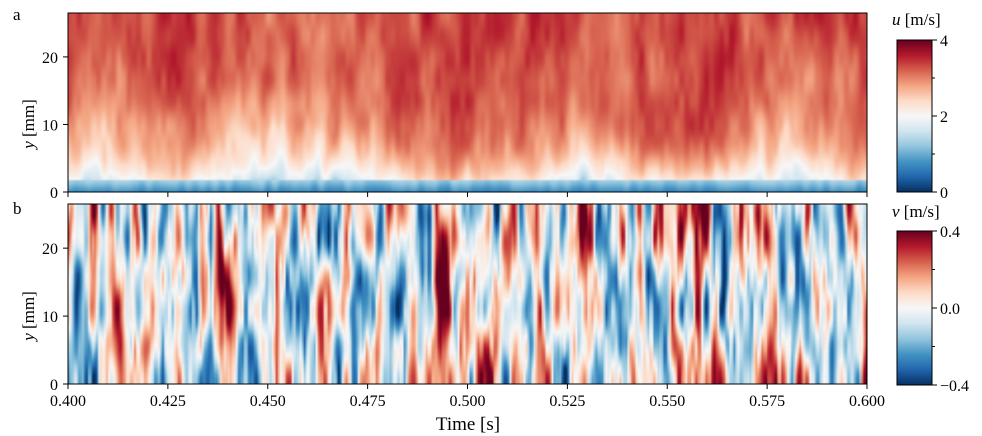 The image size is (982, 436). Describe the element at coordinates (867, 401) in the screenshot. I see `x-tick-label: 0.600` at that location.